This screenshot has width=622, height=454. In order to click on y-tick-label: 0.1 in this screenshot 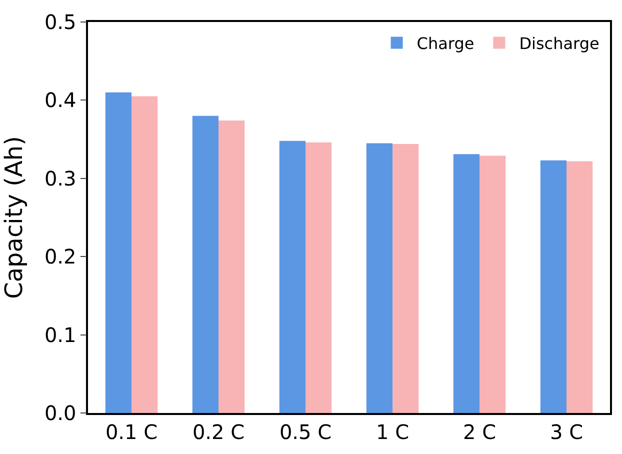, I will do `click(60, 334)`.